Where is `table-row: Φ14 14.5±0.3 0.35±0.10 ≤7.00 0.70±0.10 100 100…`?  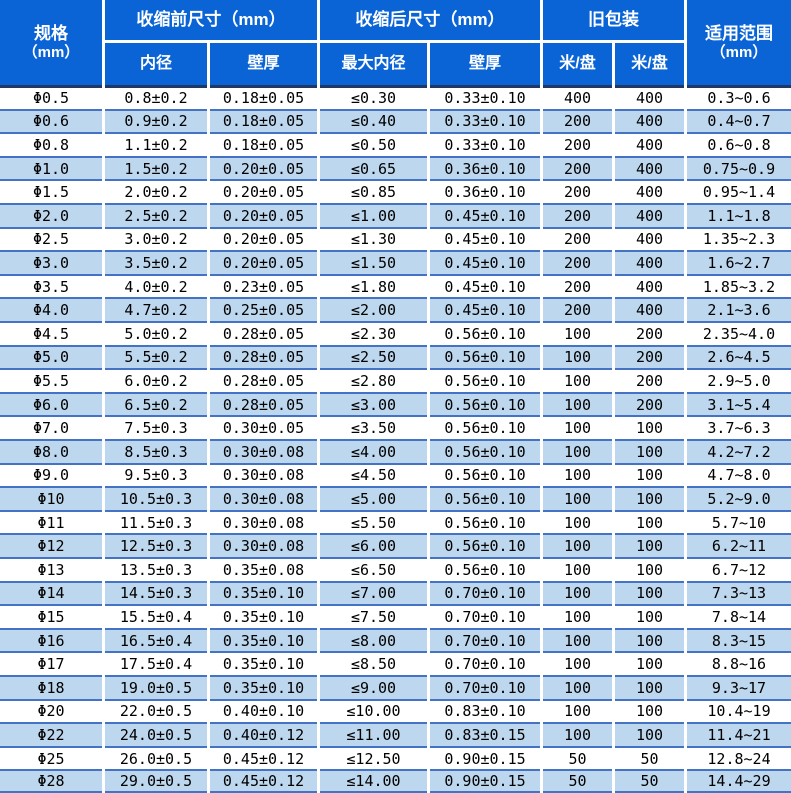
table-row: Φ14 14.5±0.3 0.35±0.10 ≤7.00 0.70±0.10 100 100… is located at coordinates (395, 592).